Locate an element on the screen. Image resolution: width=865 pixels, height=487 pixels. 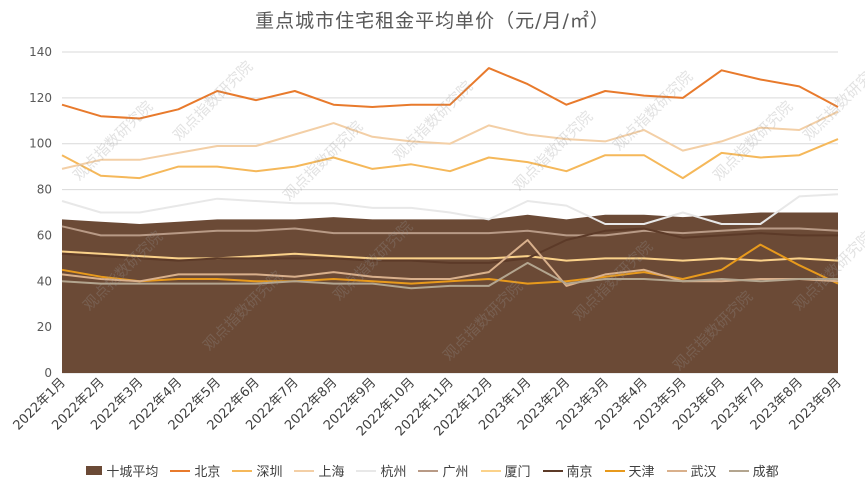
legend-item: 上海 is located at coordinates (319, 470).